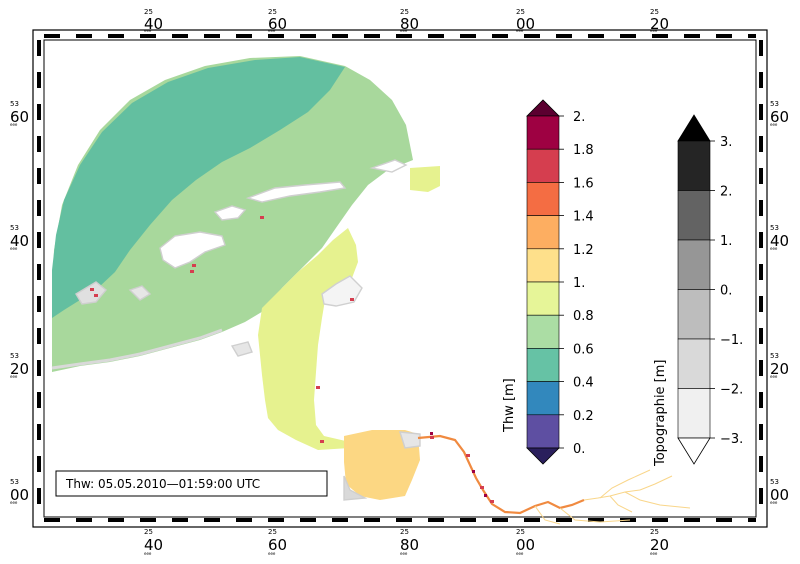 The height and width of the screenshot is (564, 800). I want to click on river-channel, so click(501, 474).